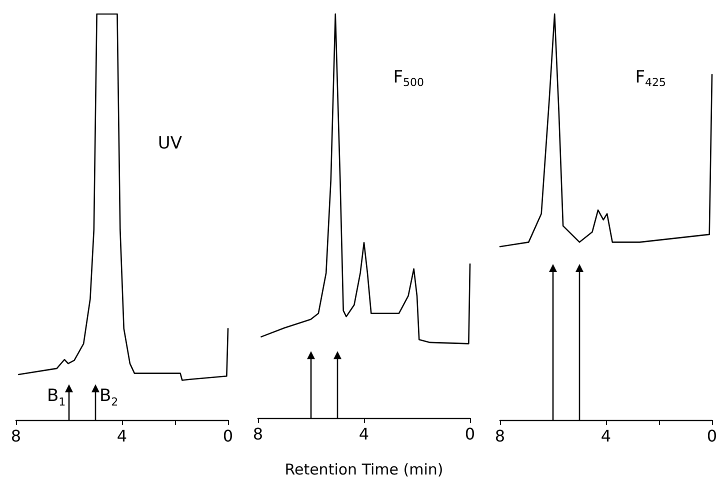 The height and width of the screenshot is (482, 727). Describe the element at coordinates (364, 469) in the screenshot. I see `x-axis-title: Retention Time (min)` at that location.